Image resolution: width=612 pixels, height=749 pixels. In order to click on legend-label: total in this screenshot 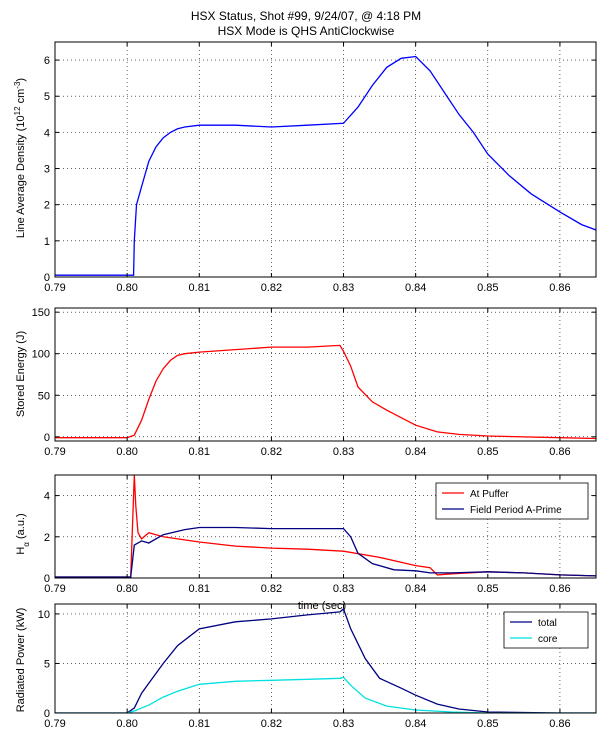, I will do `click(547, 623)`.